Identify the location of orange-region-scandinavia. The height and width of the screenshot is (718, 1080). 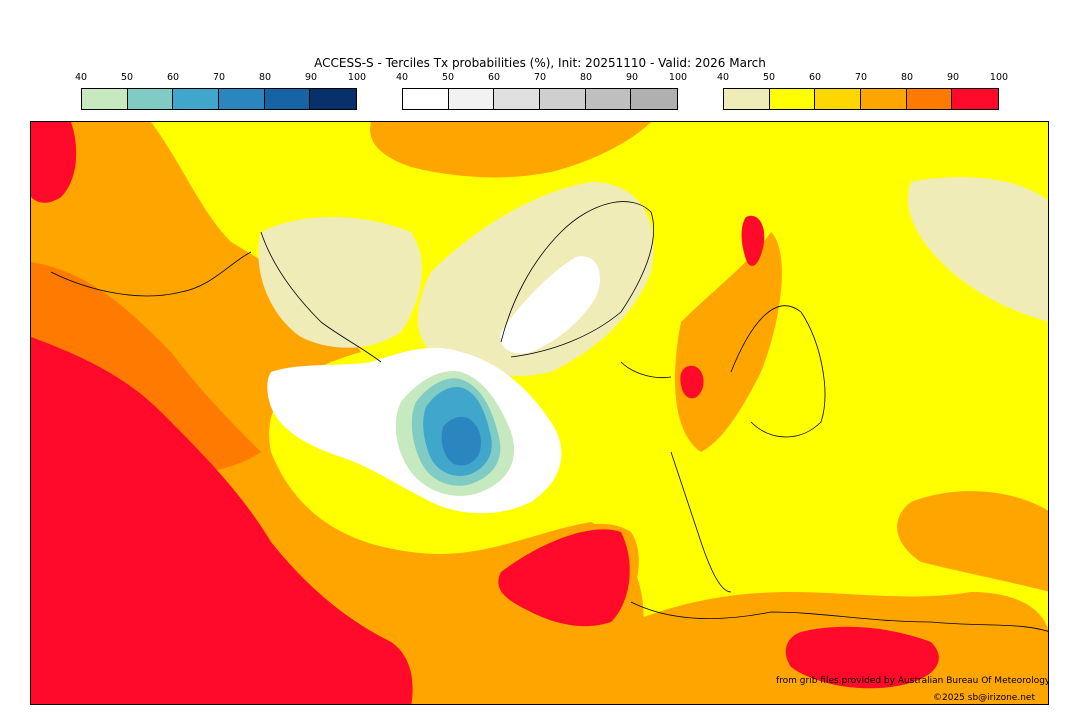
(728, 342).